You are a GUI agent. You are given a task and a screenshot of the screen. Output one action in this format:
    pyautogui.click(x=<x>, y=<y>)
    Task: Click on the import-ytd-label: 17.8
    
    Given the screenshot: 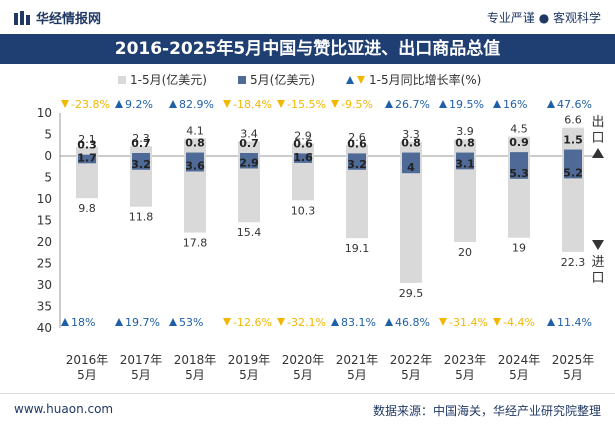 What is the action you would take?
    pyautogui.click(x=195, y=243)
    